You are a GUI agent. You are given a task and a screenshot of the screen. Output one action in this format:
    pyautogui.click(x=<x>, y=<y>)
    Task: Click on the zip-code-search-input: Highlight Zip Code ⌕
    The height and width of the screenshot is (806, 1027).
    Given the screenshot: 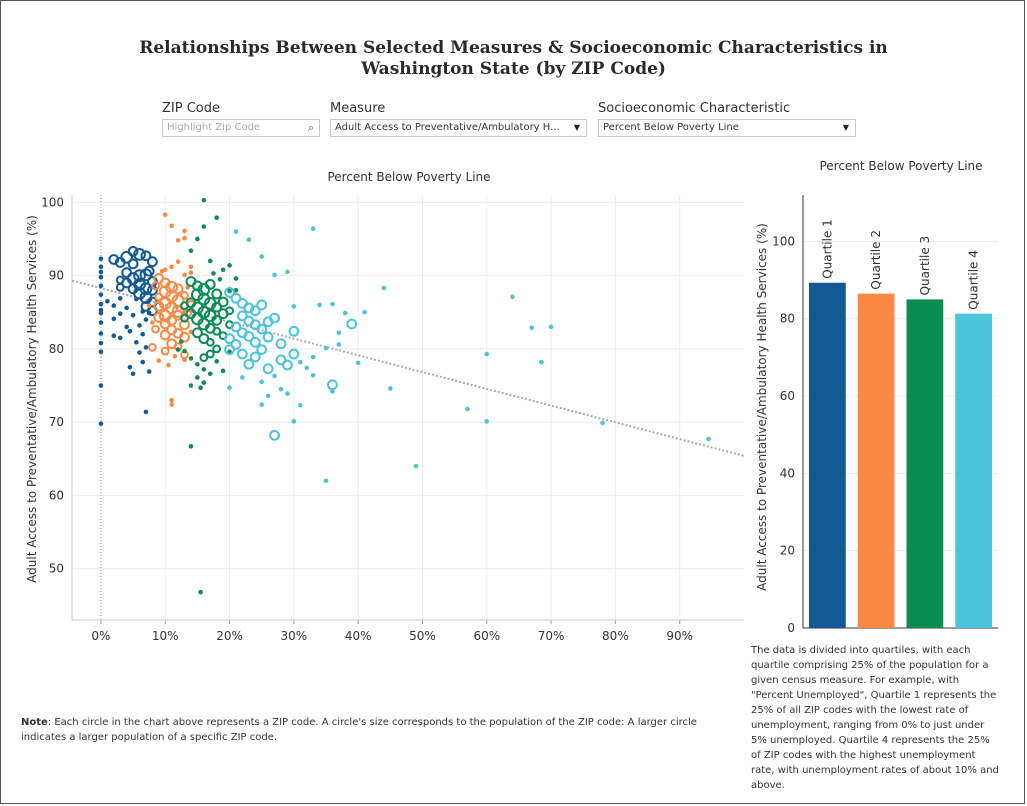 What is the action you would take?
    pyautogui.click(x=241, y=128)
    